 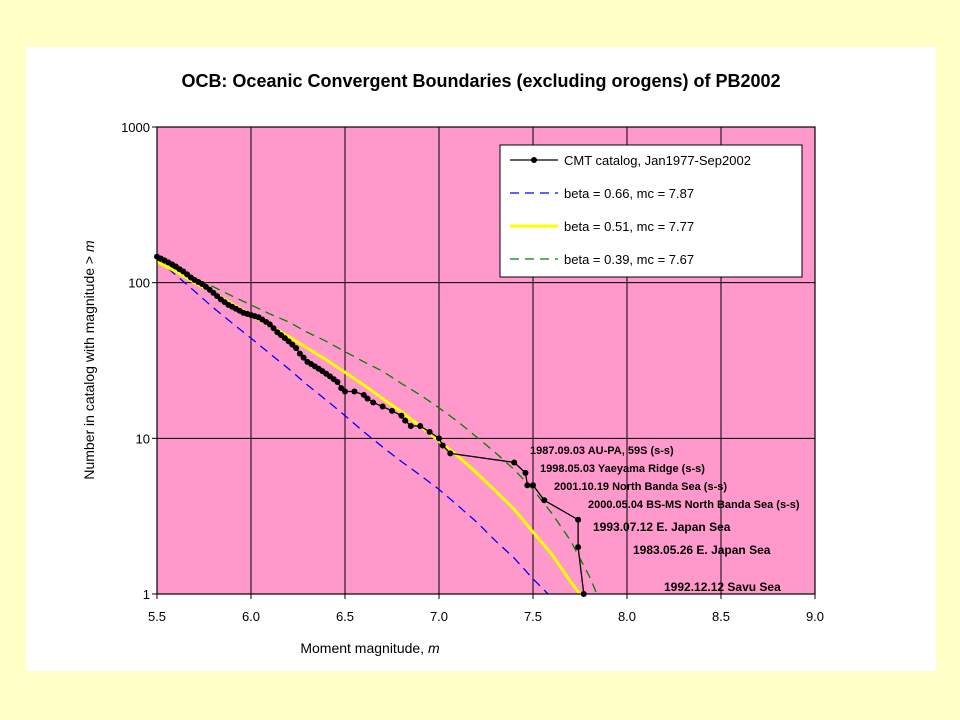 I want to click on x-tick-label: 6.5, so click(x=345, y=616).